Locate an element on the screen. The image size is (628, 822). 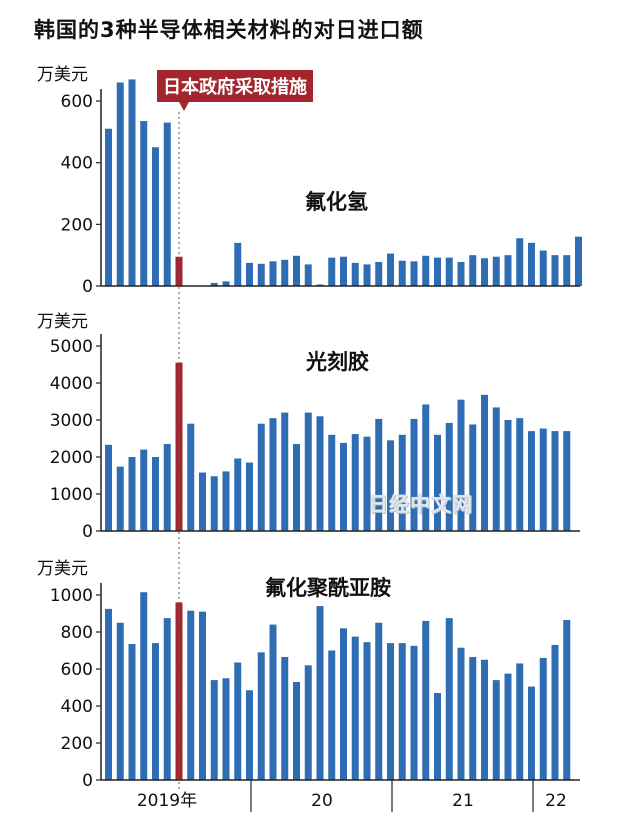
y-tick-label: 200 is located at coordinates (77, 225).